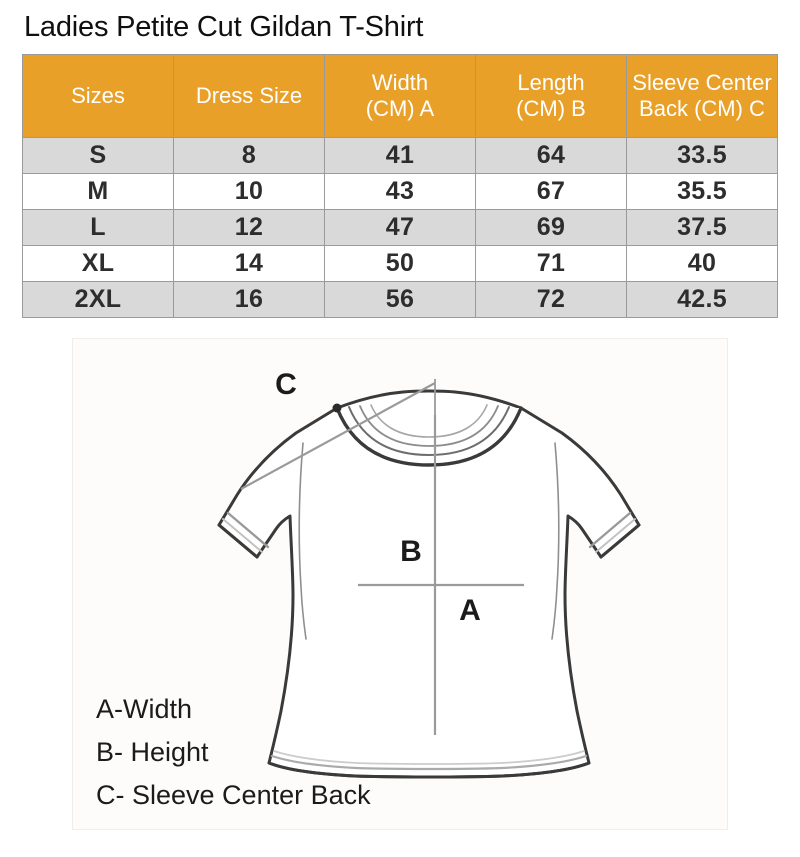  What do you see at coordinates (441, 605) in the screenshot?
I see `dimension-a: A` at bounding box center [441, 605].